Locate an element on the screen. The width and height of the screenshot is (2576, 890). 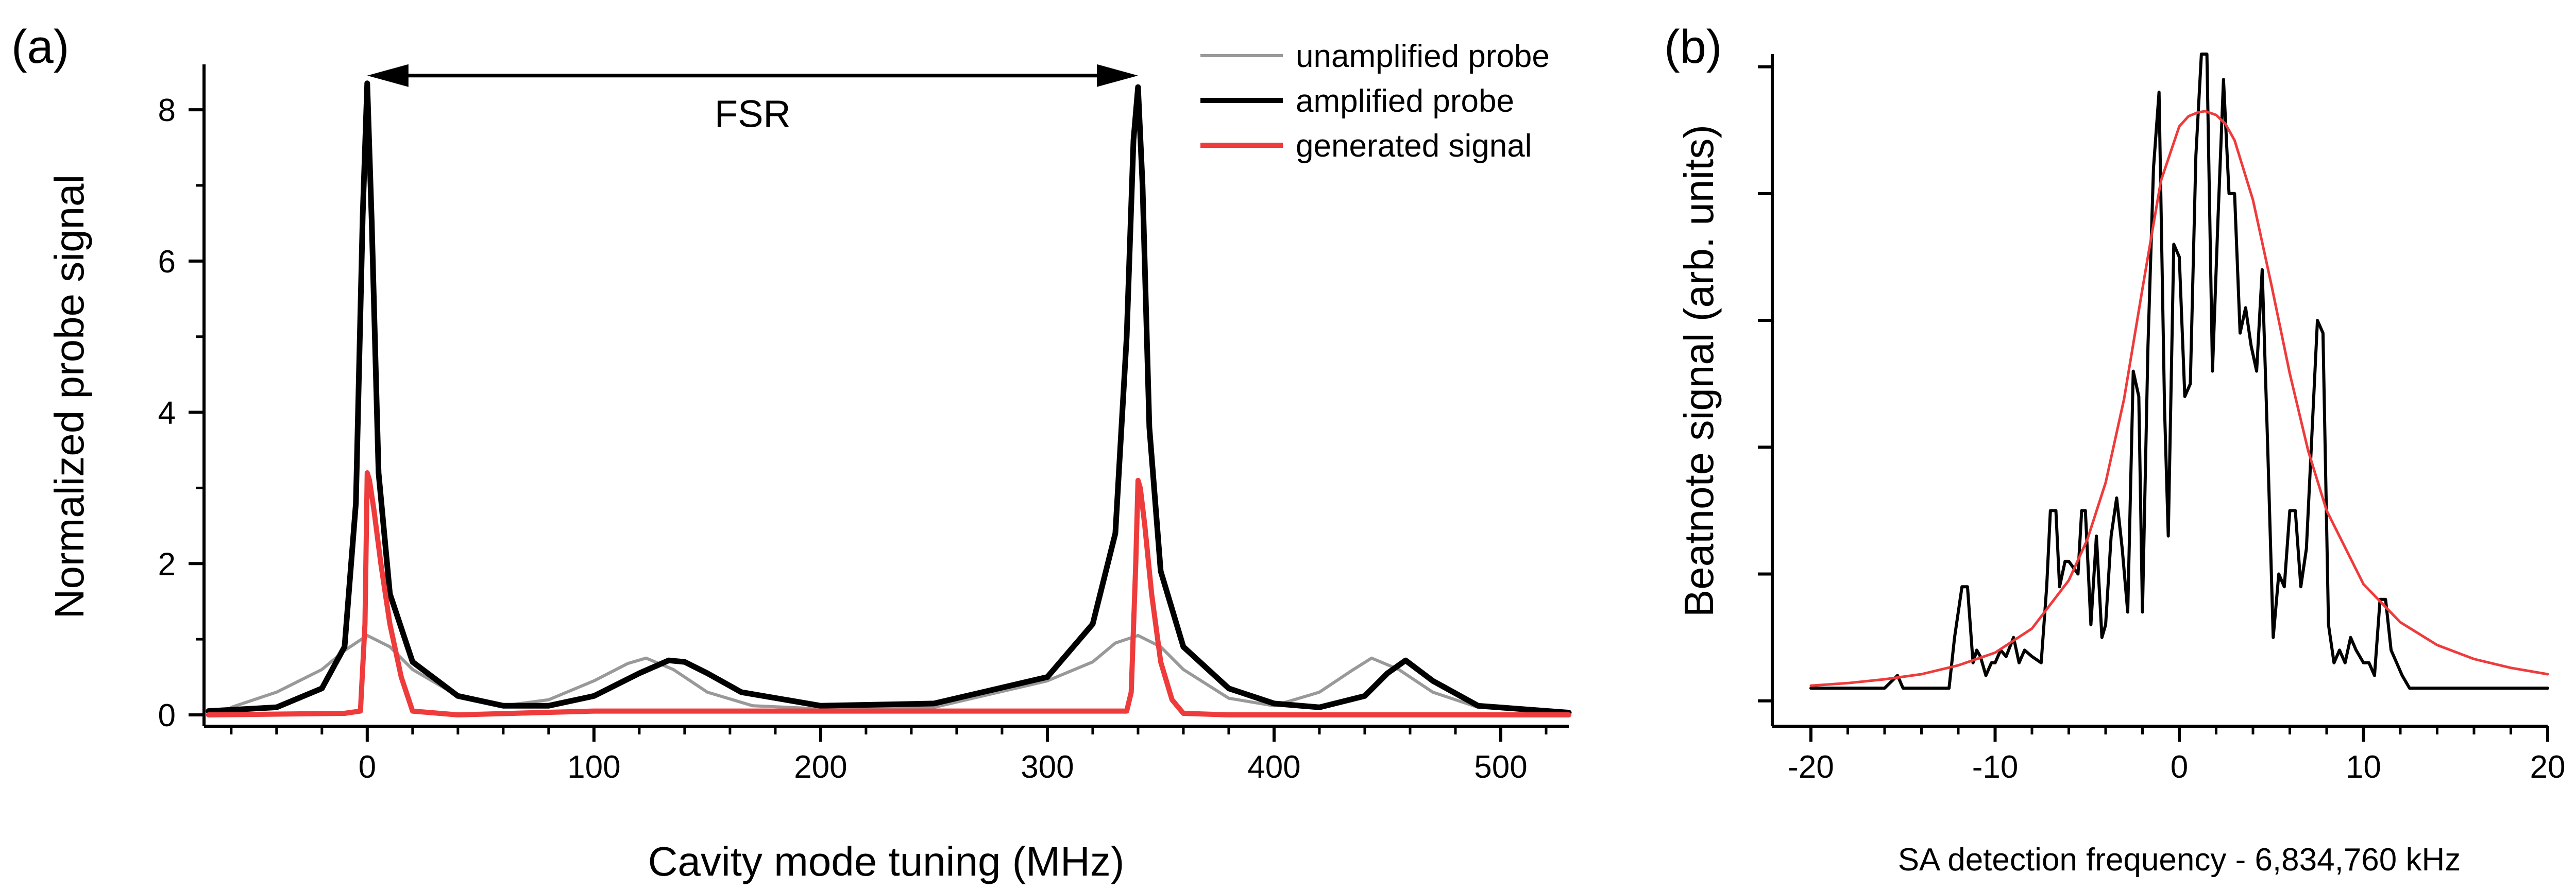
panel-b-x-axis-title: SA detection frequency - 6,834,760 kHz is located at coordinates (2179, 860).